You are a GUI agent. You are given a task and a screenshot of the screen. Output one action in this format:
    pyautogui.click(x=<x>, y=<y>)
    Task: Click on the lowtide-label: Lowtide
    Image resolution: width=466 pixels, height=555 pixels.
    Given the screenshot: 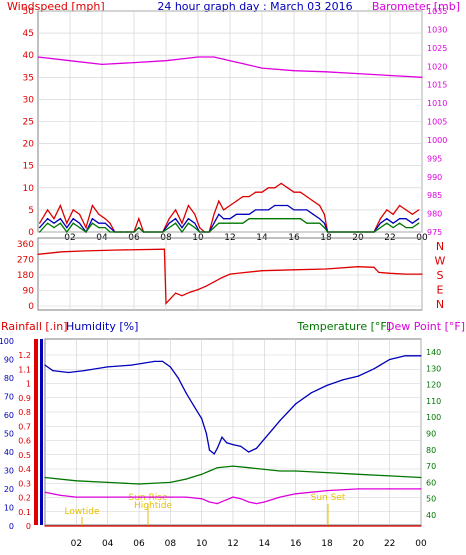 What is the action you would take?
    pyautogui.click(x=81, y=512)
    